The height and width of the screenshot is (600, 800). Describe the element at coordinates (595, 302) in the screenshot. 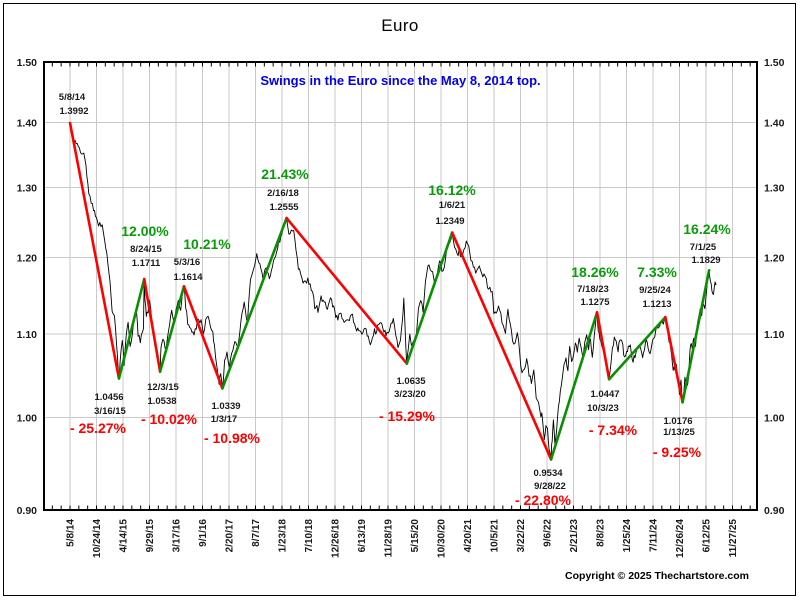

I see `swing-point-label: 1.1275` at that location.